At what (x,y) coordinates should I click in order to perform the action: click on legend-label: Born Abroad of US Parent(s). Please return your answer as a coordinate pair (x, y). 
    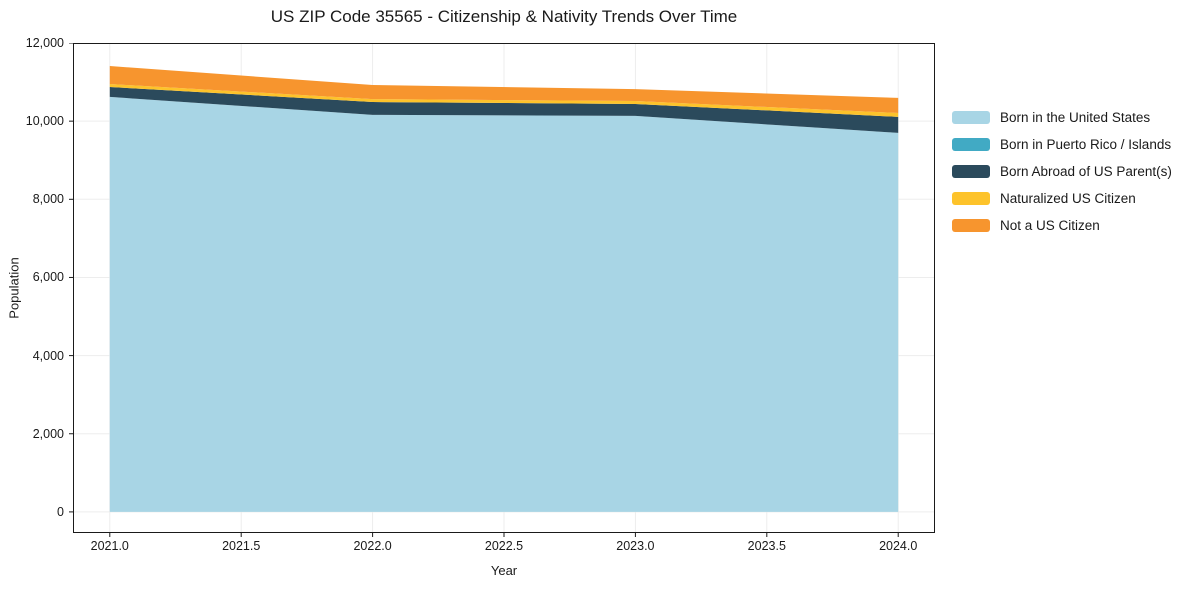
    Looking at the image, I should click on (1086, 171).